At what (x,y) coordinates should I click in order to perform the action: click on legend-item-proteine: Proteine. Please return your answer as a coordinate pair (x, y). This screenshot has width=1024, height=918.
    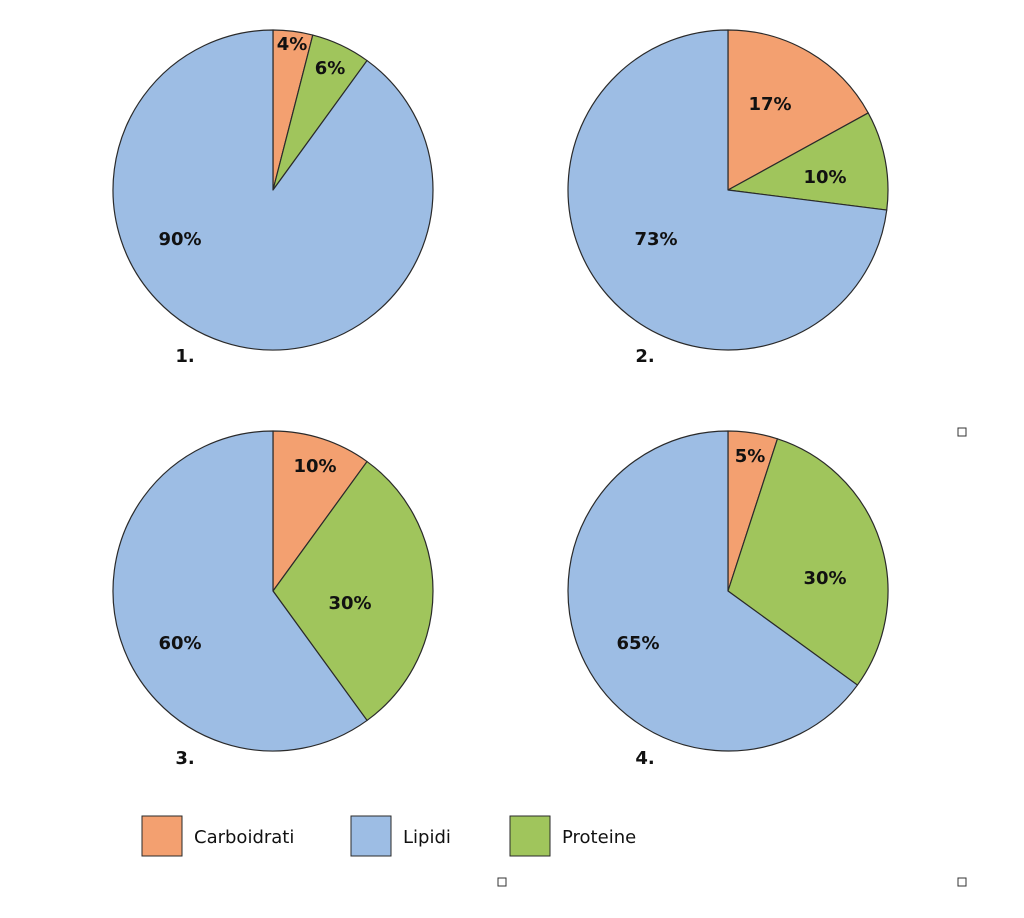
    Looking at the image, I should click on (572, 836).